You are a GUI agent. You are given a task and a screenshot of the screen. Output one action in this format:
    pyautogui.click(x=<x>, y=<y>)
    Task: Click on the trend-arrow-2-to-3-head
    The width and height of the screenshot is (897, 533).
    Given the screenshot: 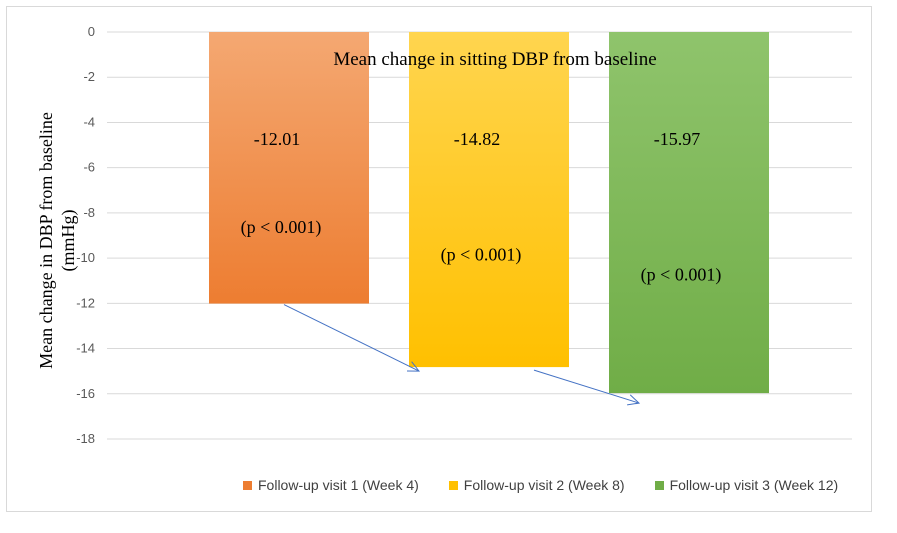 What is the action you would take?
    pyautogui.click(x=634, y=400)
    